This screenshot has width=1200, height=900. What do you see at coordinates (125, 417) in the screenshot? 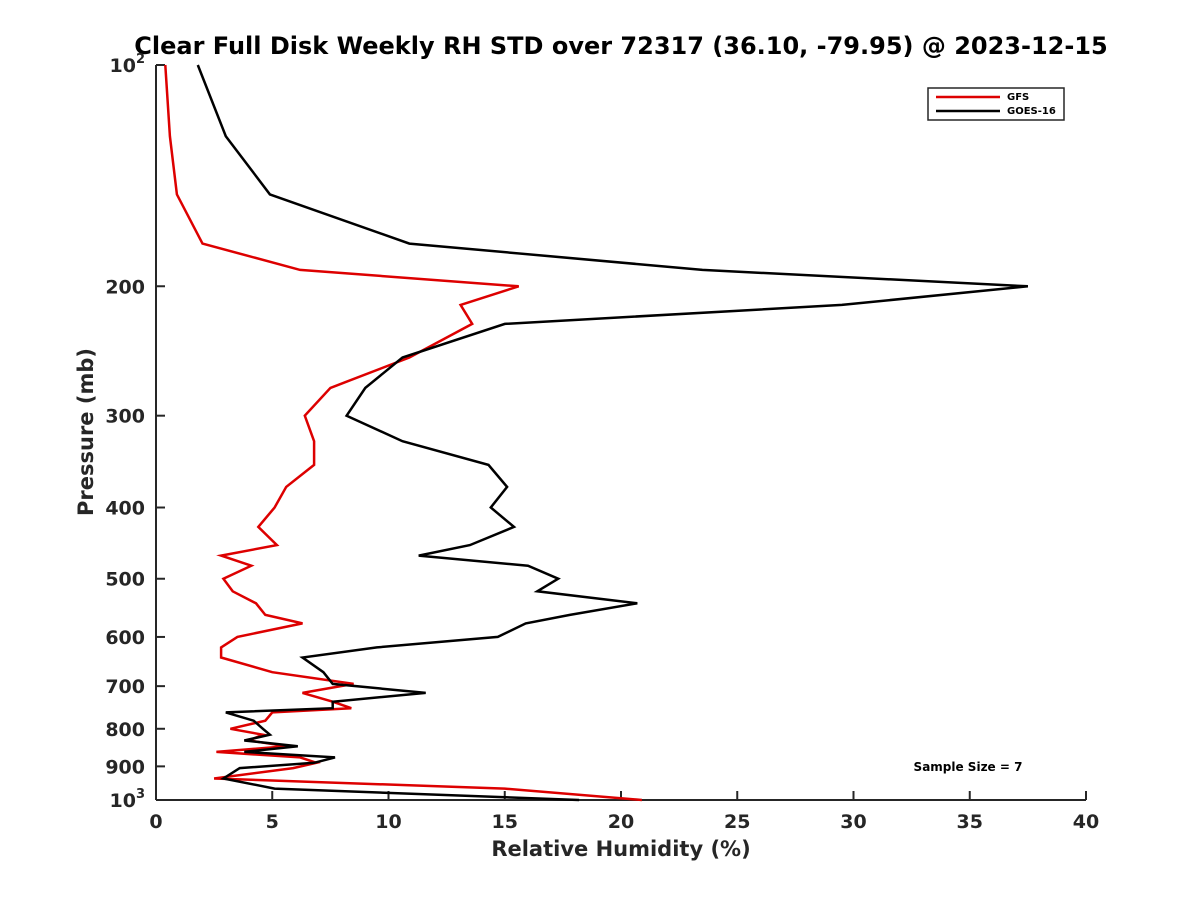
I see `y-tick-label: 300` at bounding box center [125, 417].